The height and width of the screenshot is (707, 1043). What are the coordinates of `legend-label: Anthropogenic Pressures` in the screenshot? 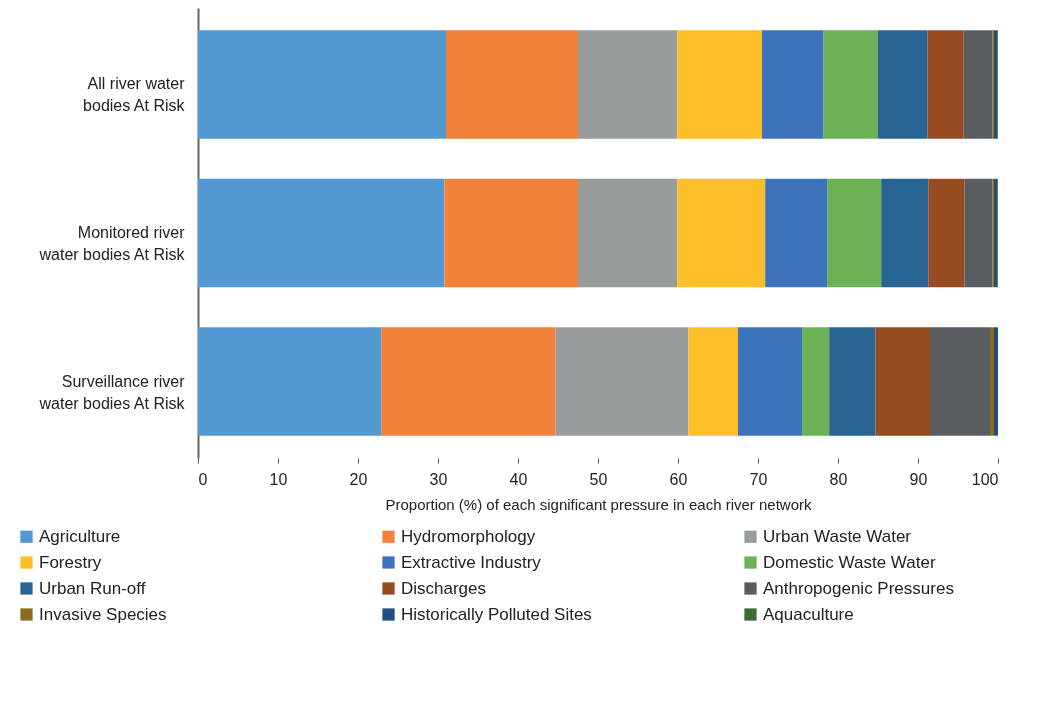 It's located at (858, 588).